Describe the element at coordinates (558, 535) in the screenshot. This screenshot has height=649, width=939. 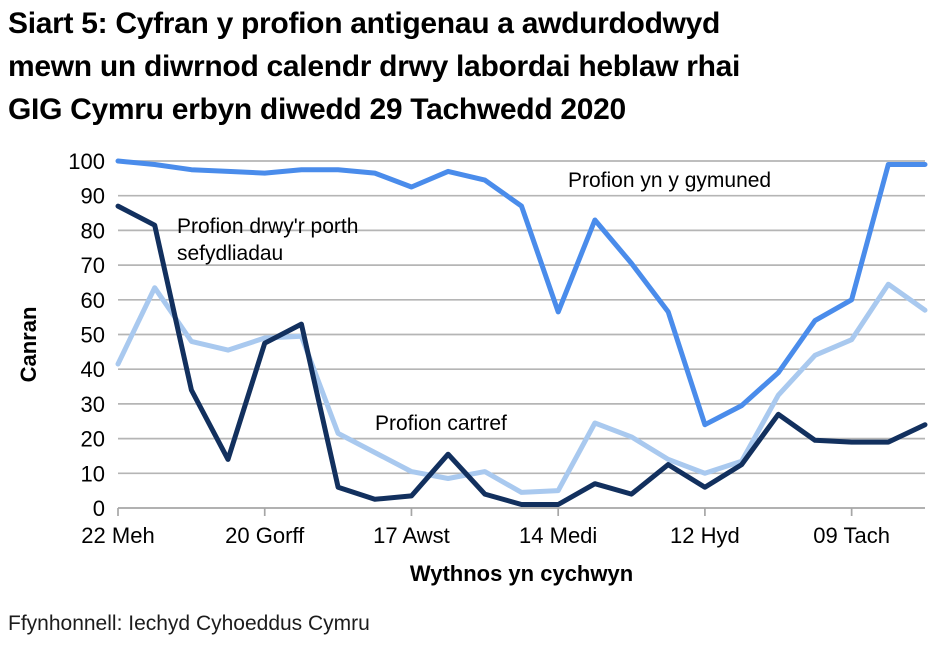
I see `x-tick-label: 14 Medi` at that location.